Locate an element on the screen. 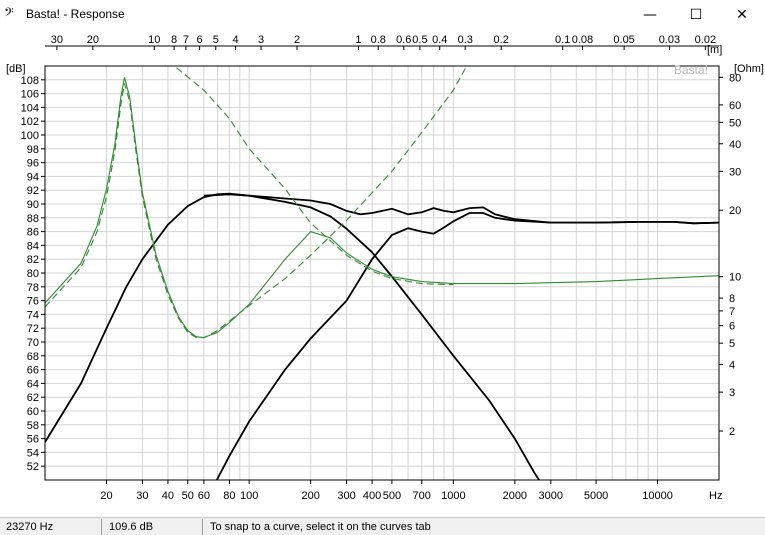  y-right-tick-label: 7 is located at coordinates (732, 312).